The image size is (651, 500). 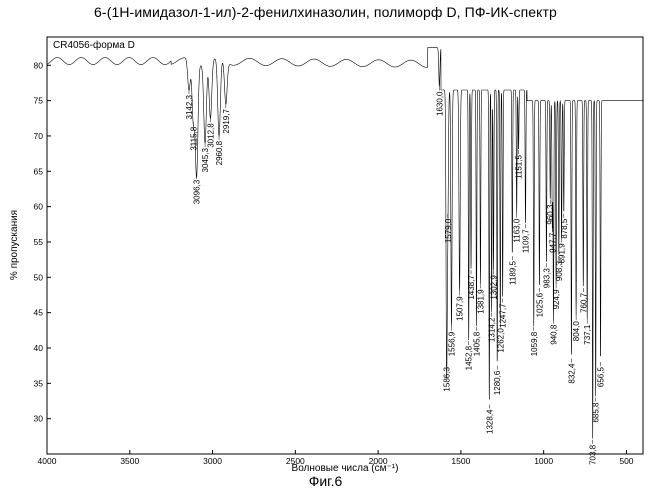 I want to click on peak-label: 3012,8, so click(x=210, y=135).